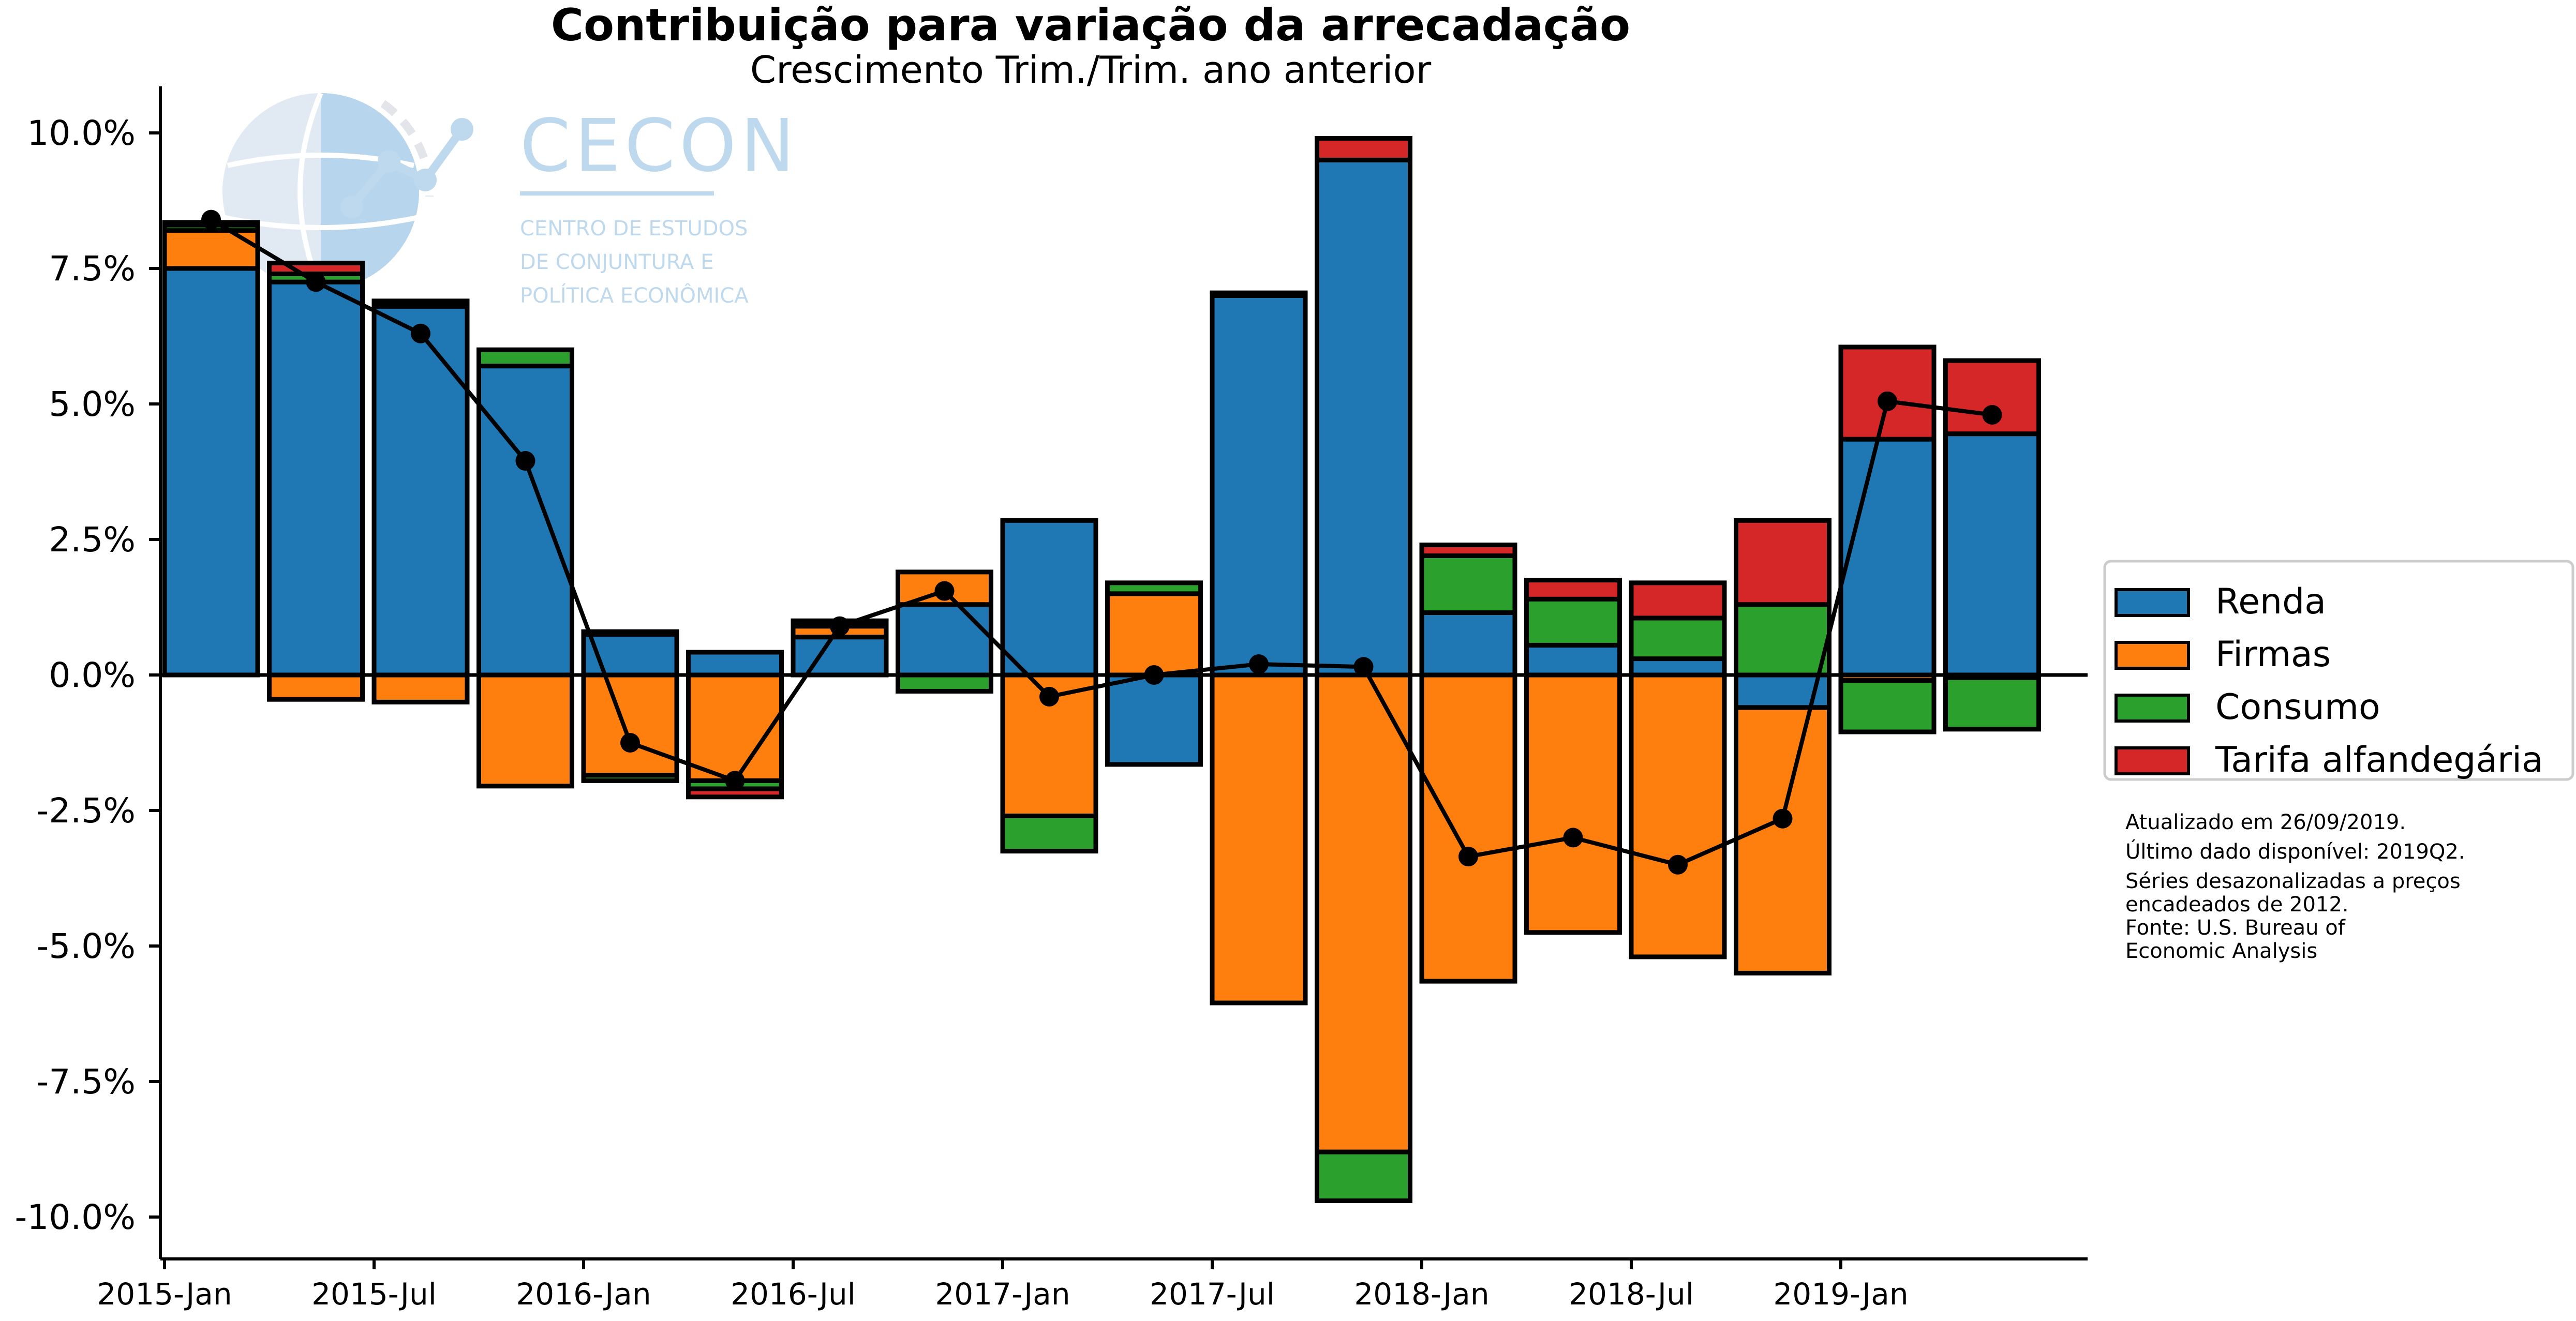 The height and width of the screenshot is (1321, 2576). I want to click on total-point-2017-Apr, so click(1154, 675).